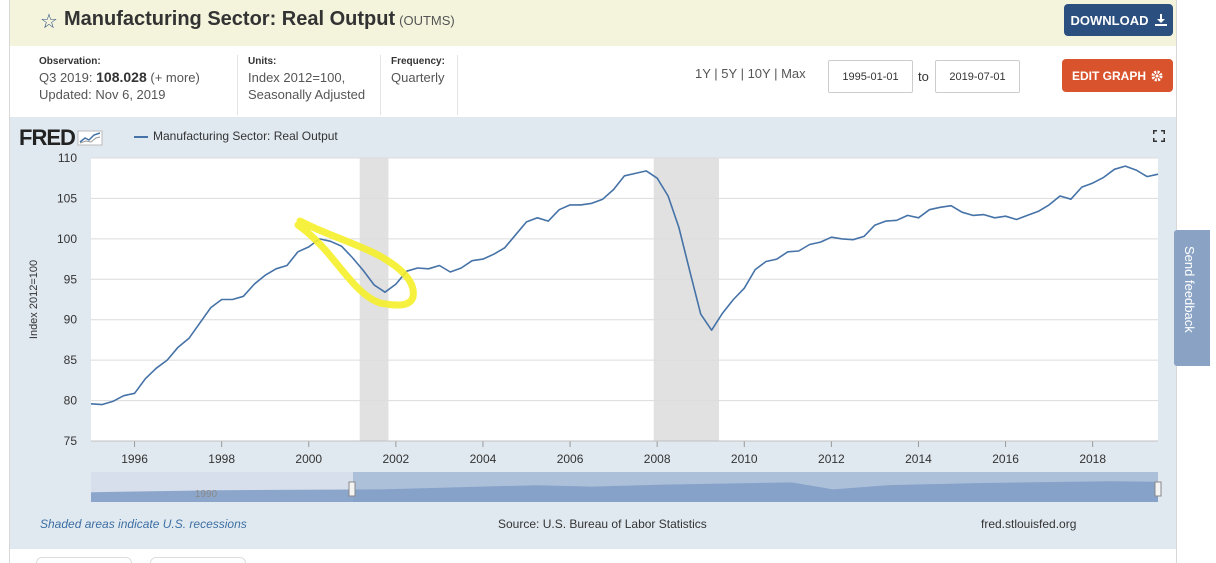 The width and height of the screenshot is (1216, 563). What do you see at coordinates (602, 524) in the screenshot?
I see `source-note: Source: U.S. Bureau of Labor Statistics` at bounding box center [602, 524].